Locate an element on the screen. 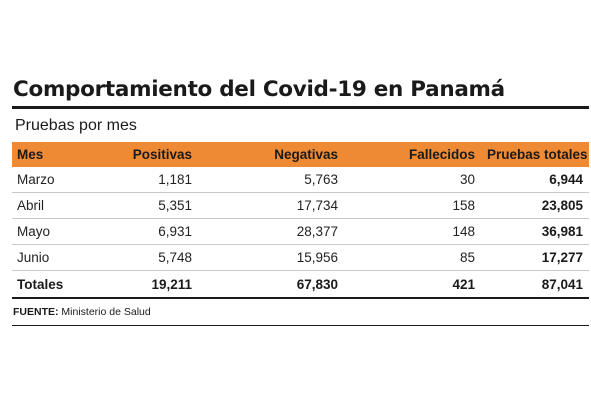  cell-mes: Marzo is located at coordinates (52, 180).